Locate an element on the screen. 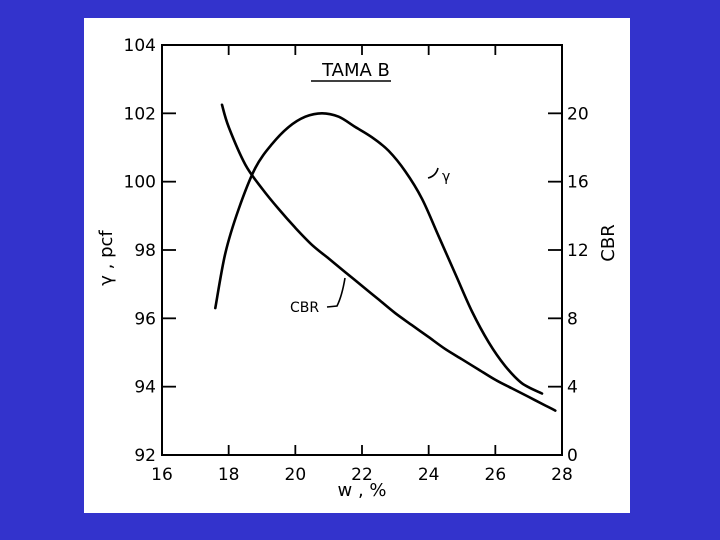 Image resolution: width=720 pixels, height=540 pixels. y-ticks: 92 94 96 98 100 102 104 is located at coordinates (150, 251).